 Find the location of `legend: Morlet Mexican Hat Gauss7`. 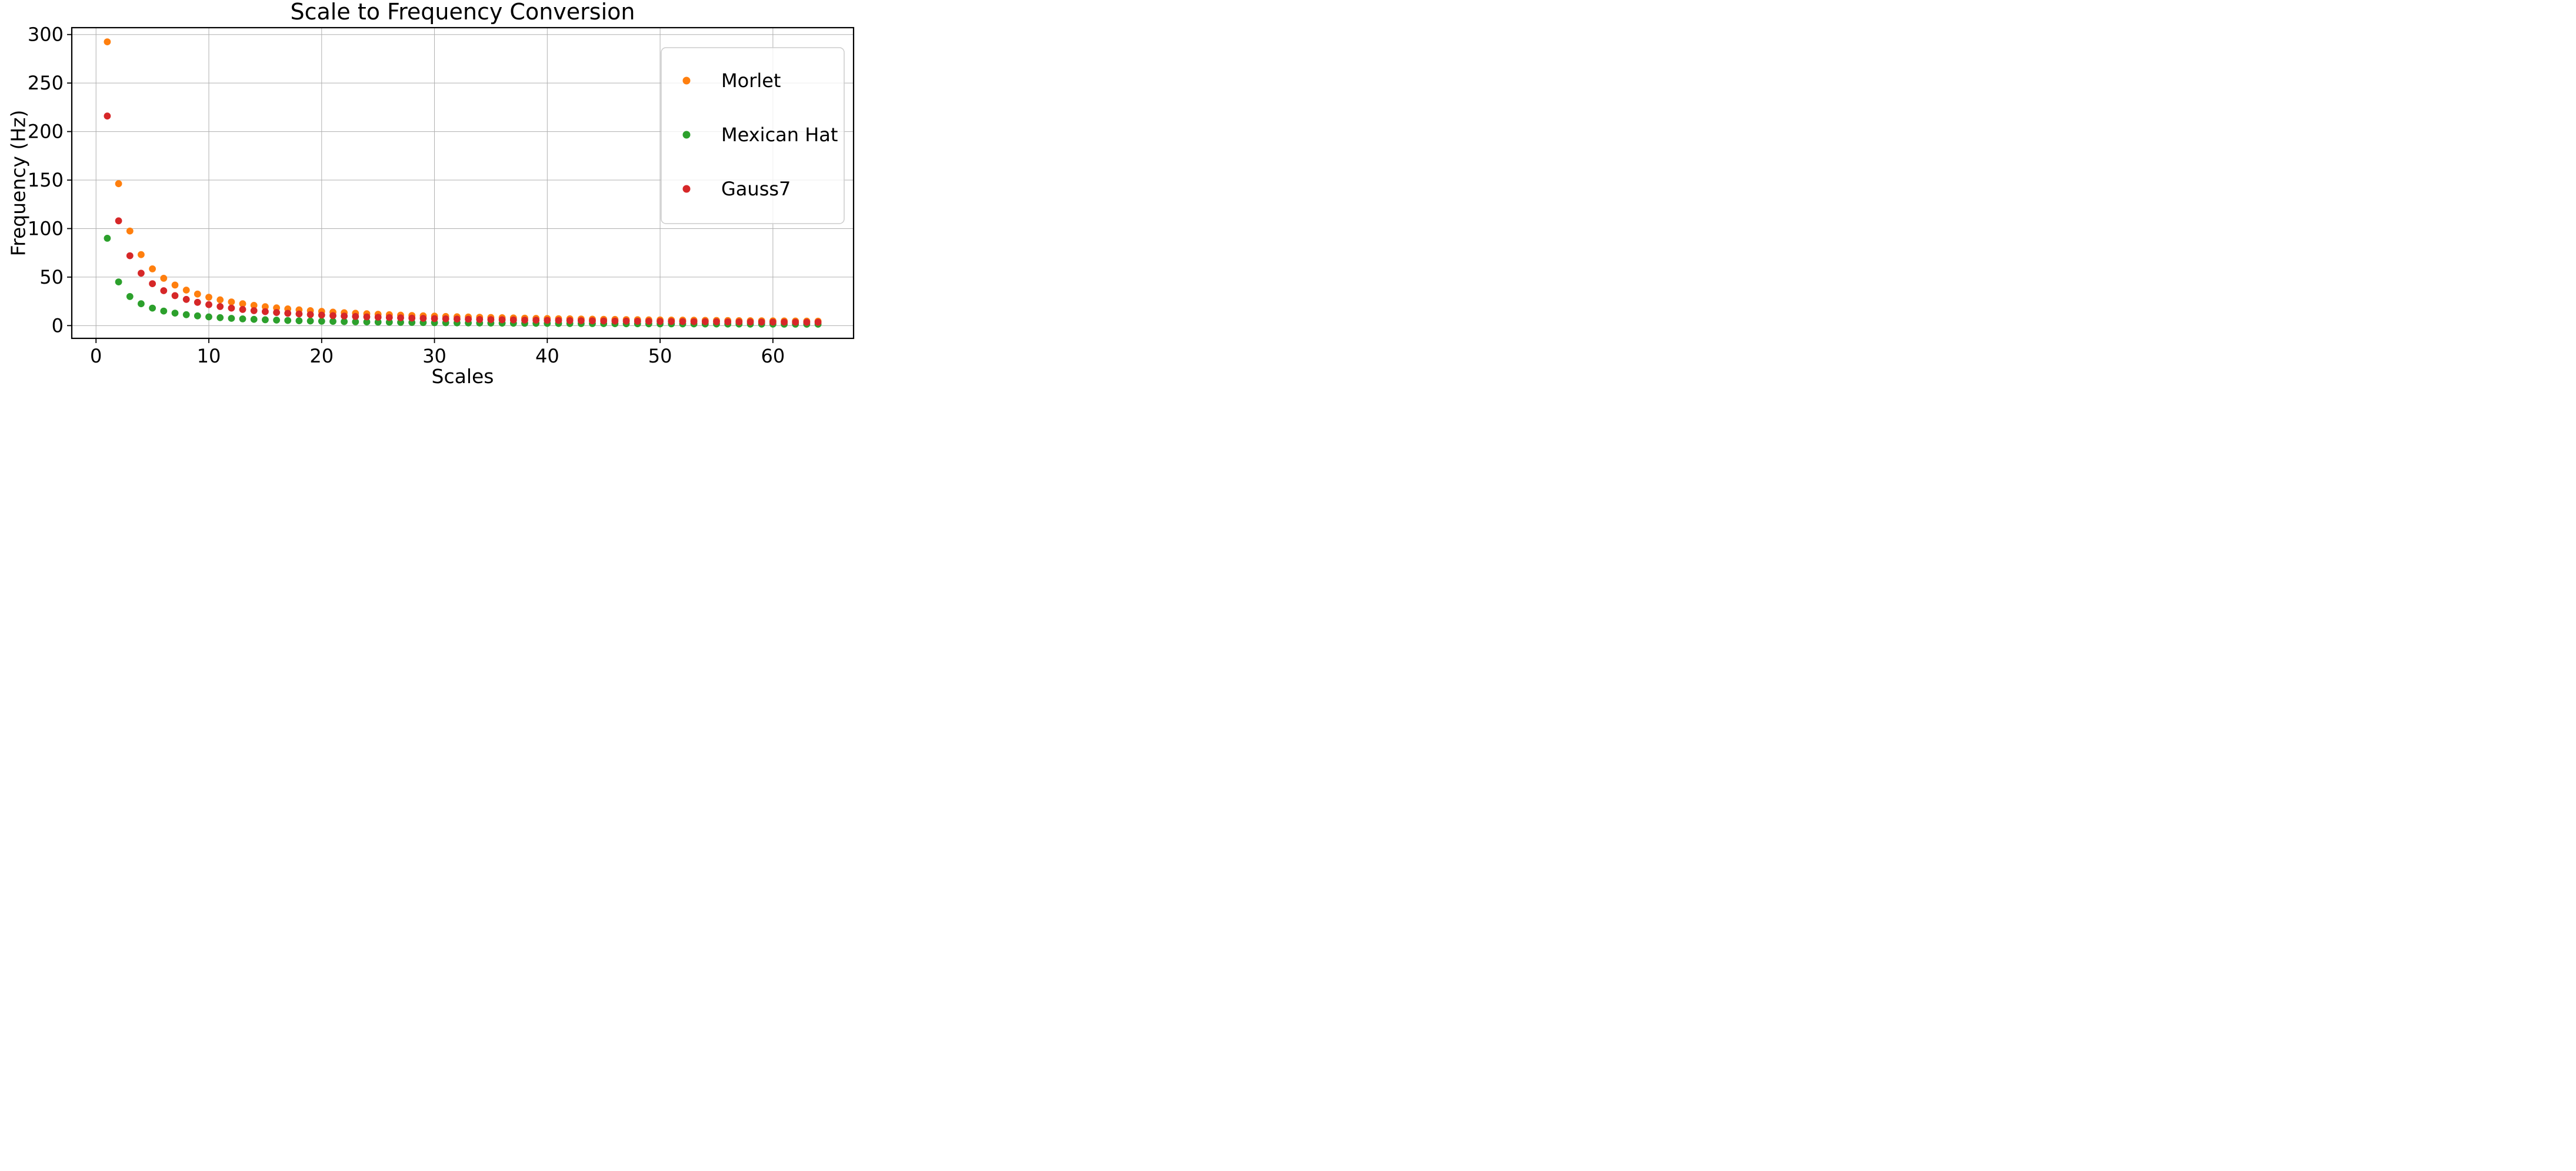

legend: Morlet Mexican Hat Gauss7 is located at coordinates (753, 135).